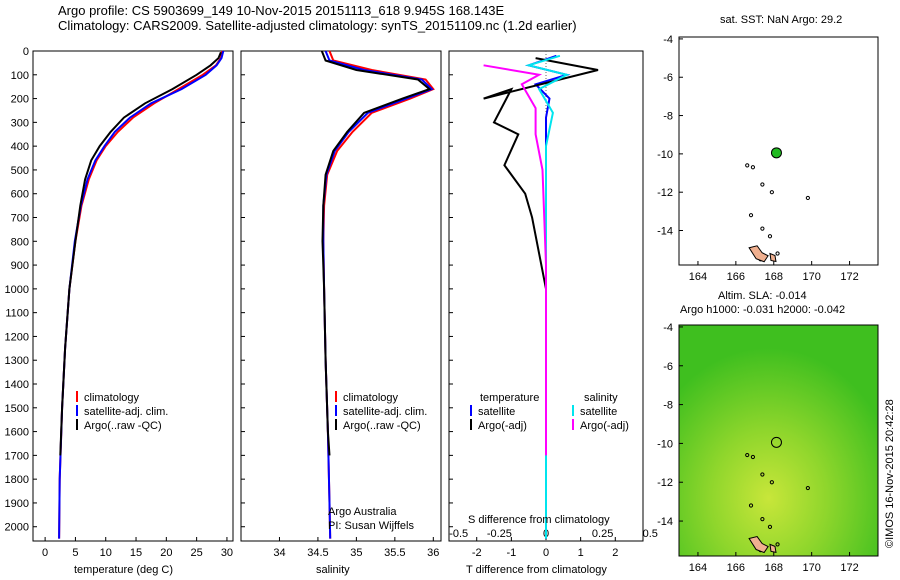  I want to click on x-tick-label: 34.5, so click(317, 553).